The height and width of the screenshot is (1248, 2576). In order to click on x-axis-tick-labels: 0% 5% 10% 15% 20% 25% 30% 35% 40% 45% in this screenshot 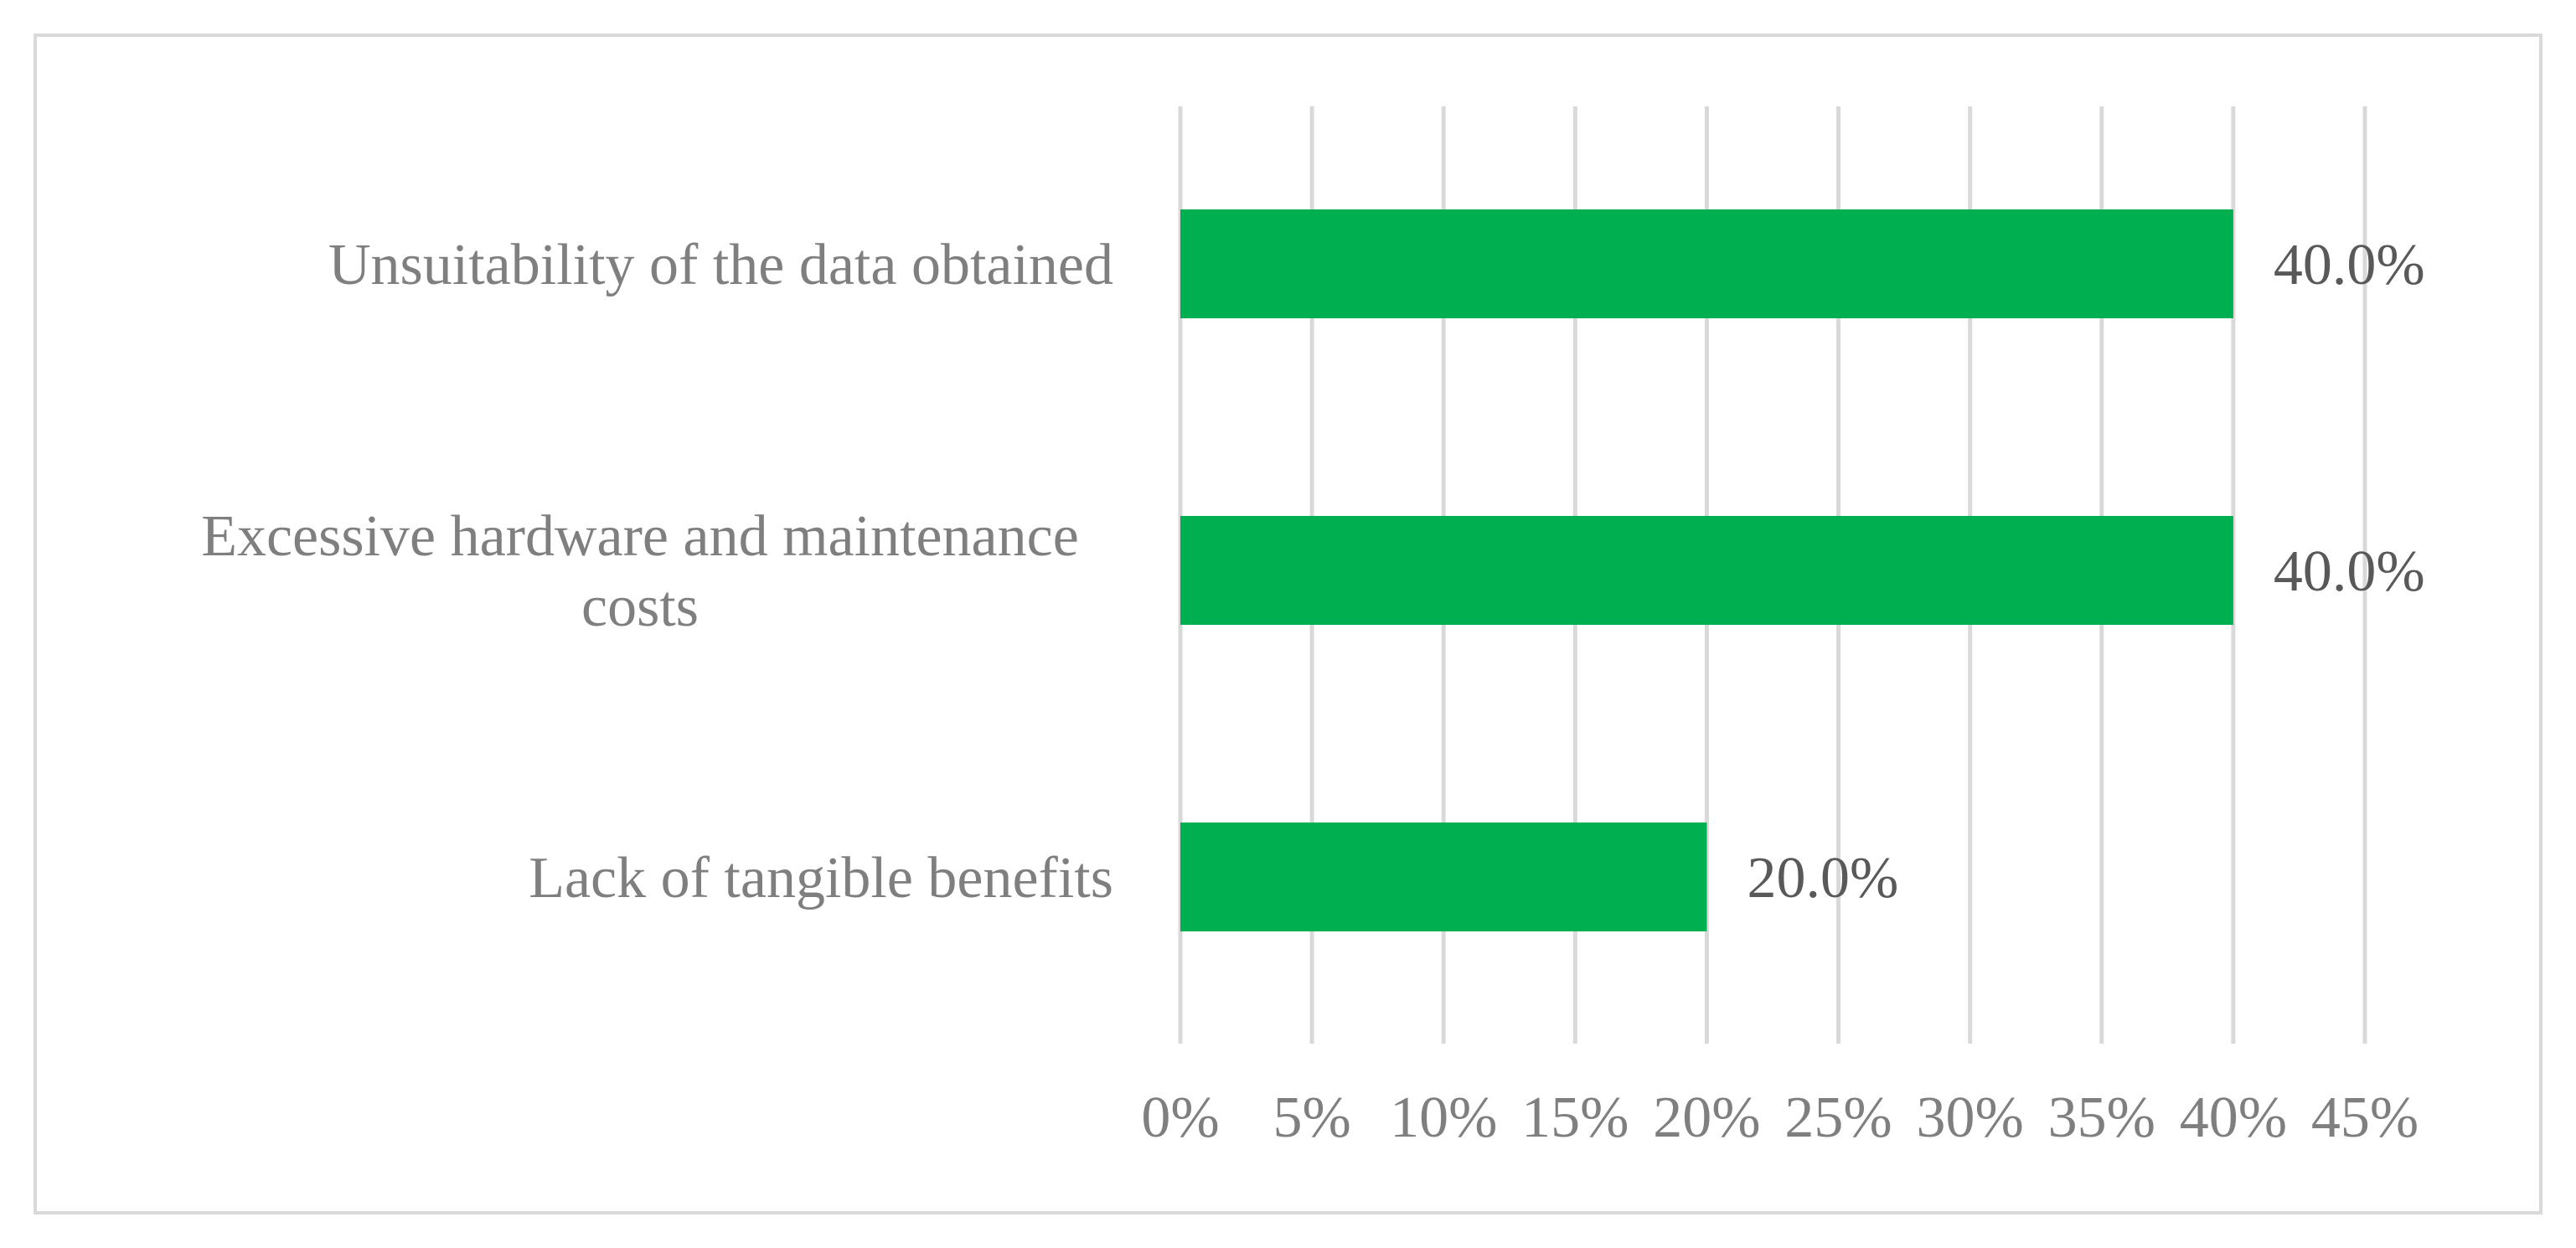, I will do `click(1780, 1118)`.